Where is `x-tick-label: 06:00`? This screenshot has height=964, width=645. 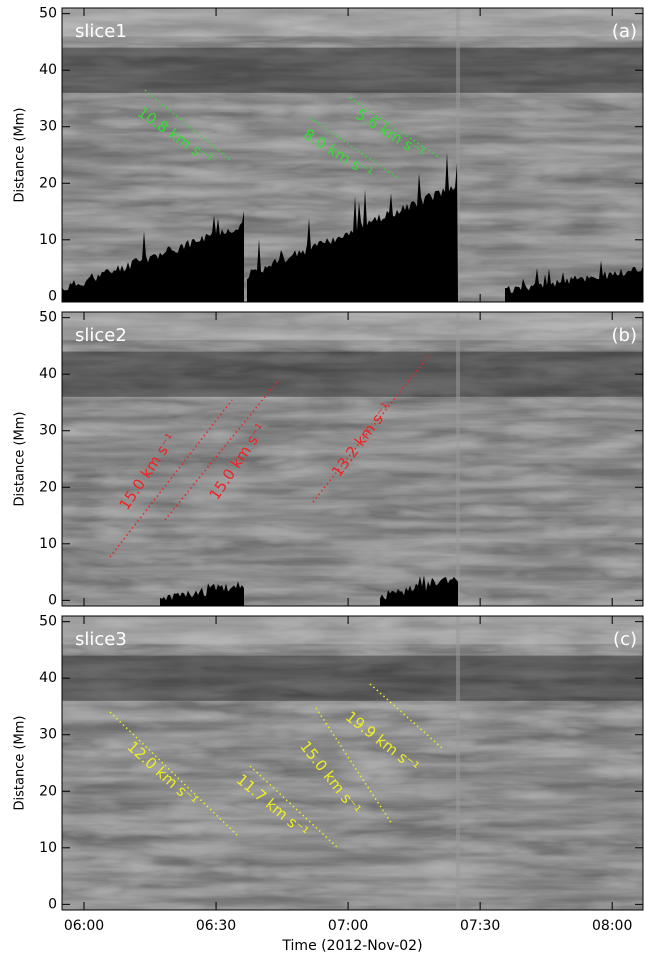
x-tick-label: 06:00 is located at coordinates (84, 926).